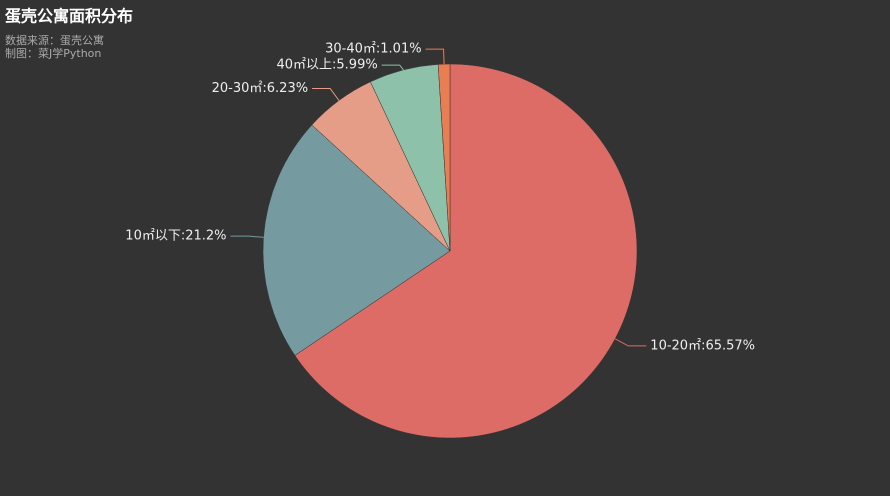 The image size is (890, 496). Describe the element at coordinates (69, 16) in the screenshot. I see `chart-title: 蛋壳公寓面积分布` at that location.